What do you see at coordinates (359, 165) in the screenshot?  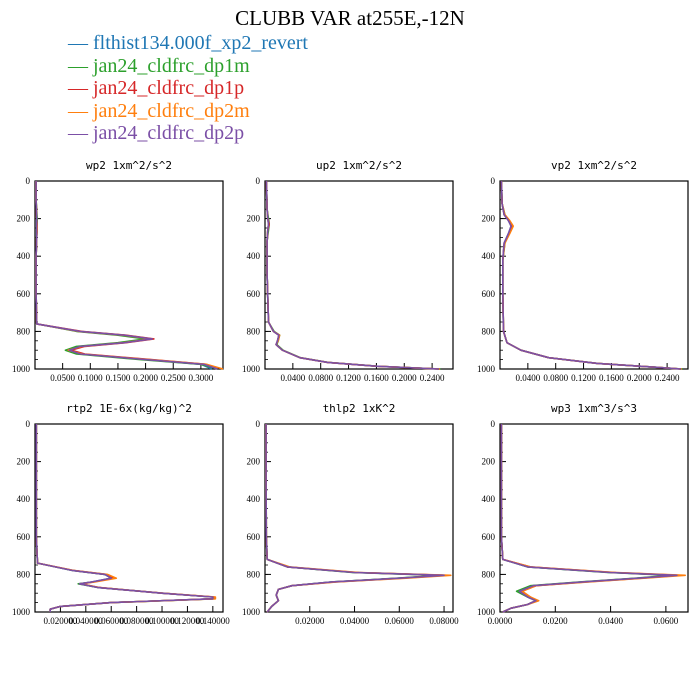 I see `chart-title: up2 1xm^2/s^2` at bounding box center [359, 165].